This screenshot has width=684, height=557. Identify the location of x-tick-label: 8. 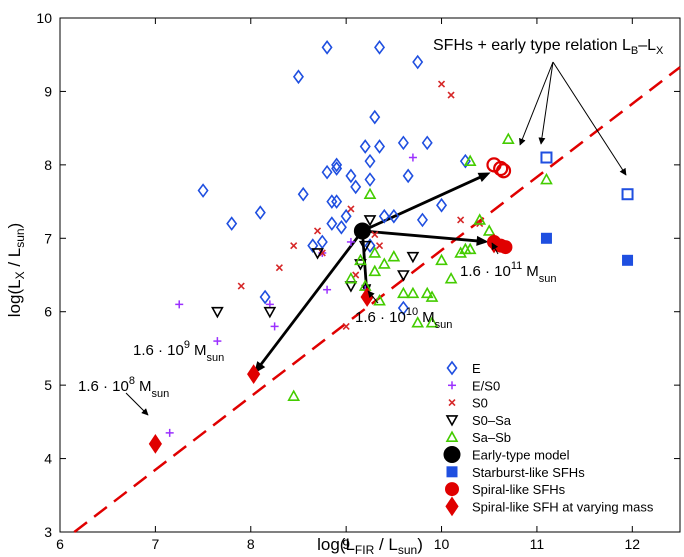
(251, 544).